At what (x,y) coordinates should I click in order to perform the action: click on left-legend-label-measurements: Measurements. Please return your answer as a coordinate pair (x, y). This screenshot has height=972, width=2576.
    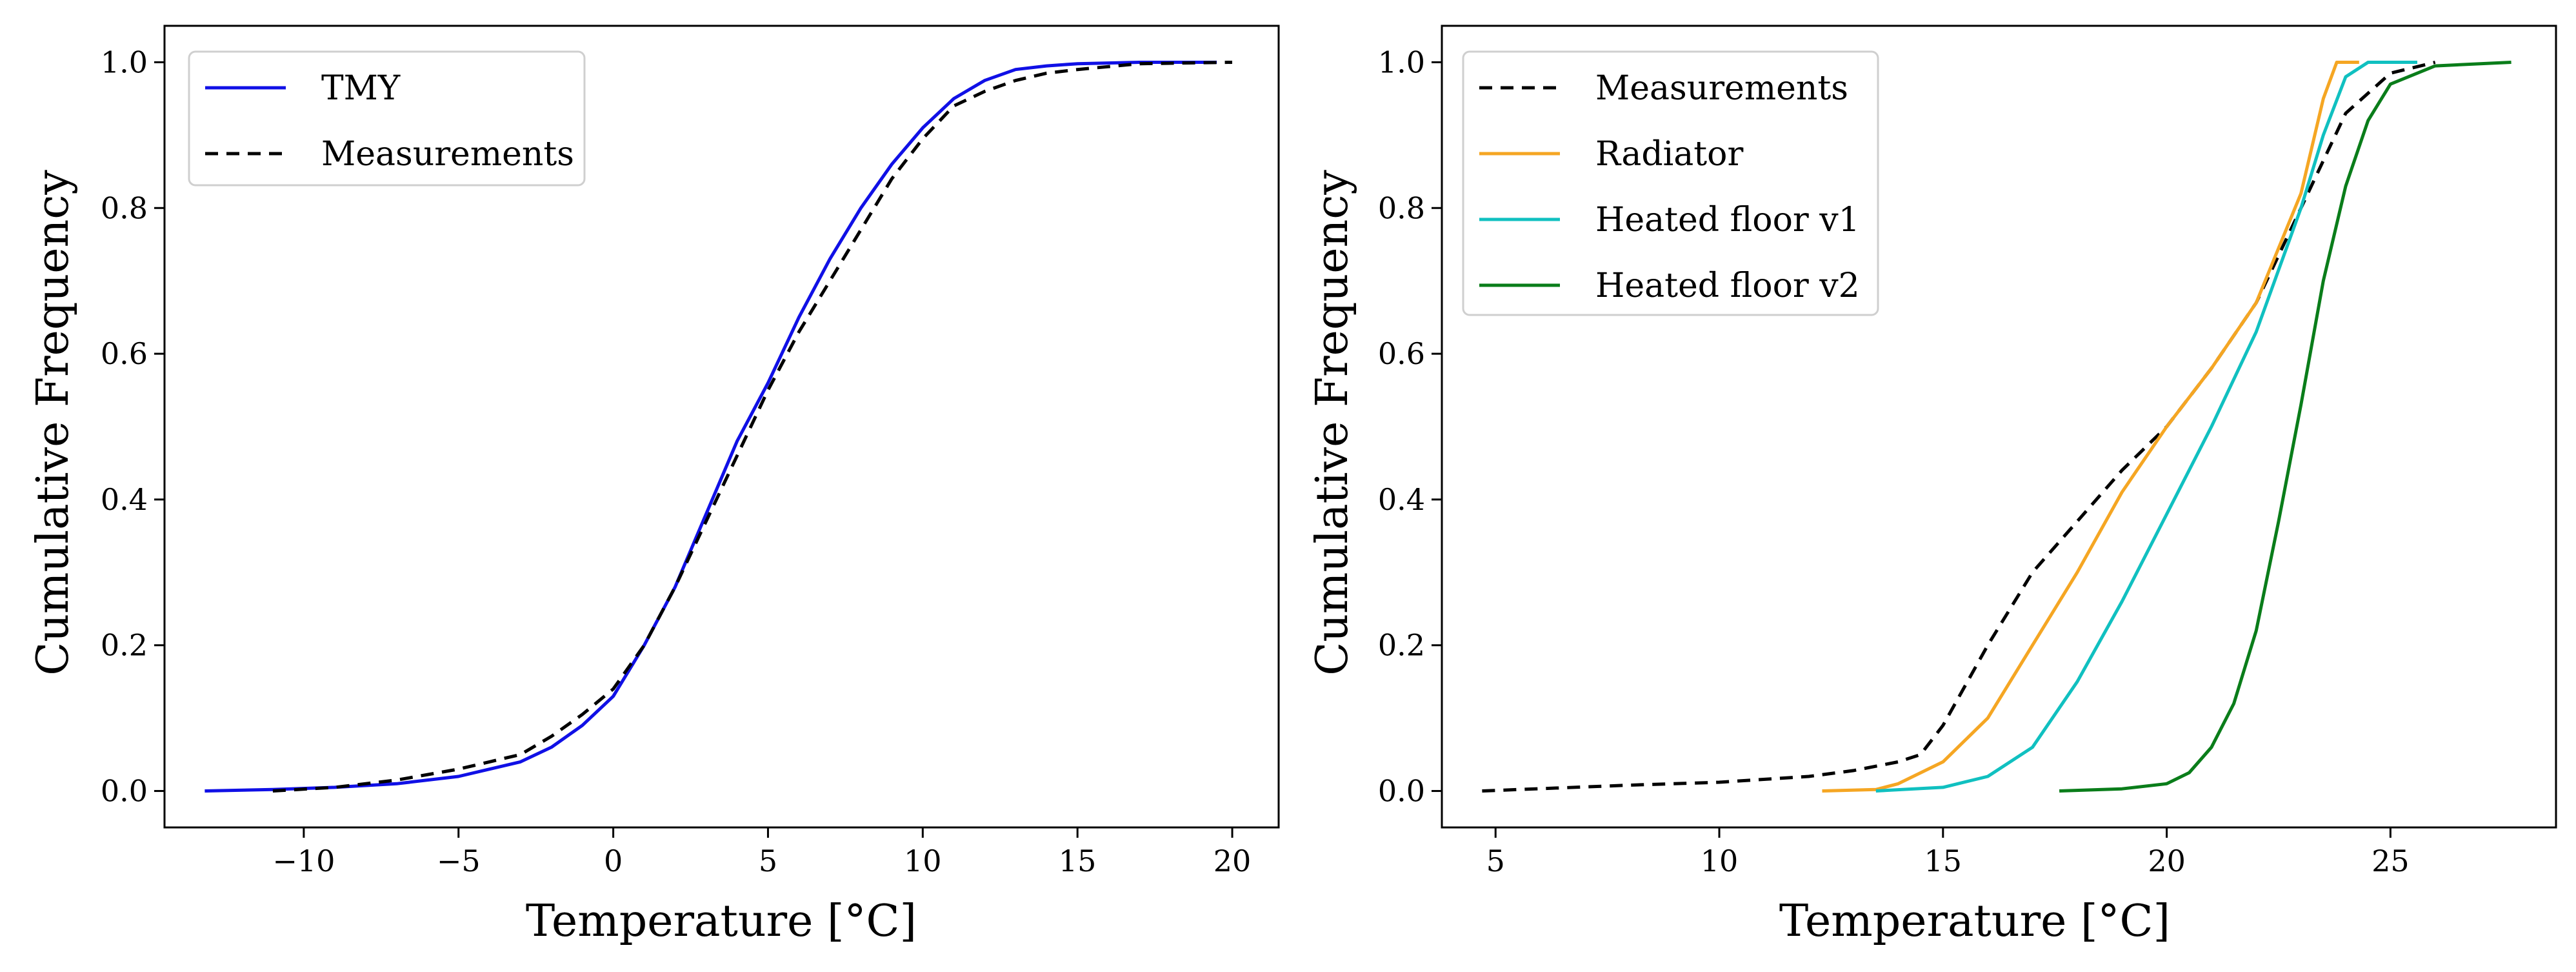
    Looking at the image, I should click on (447, 154).